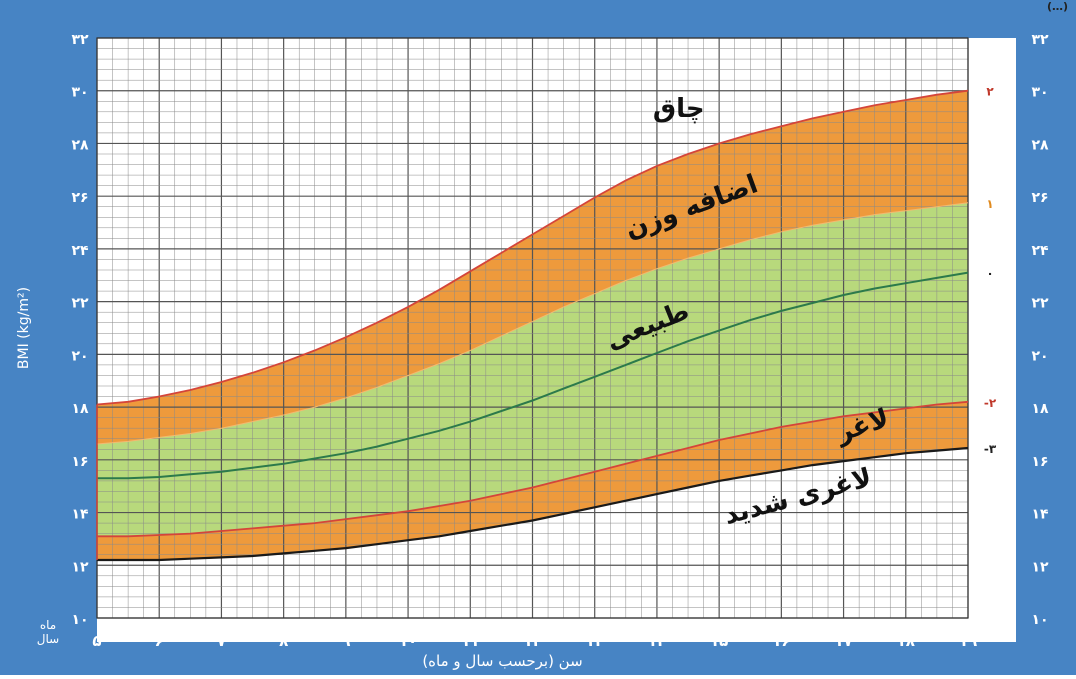  What do you see at coordinates (1040, 145) in the screenshot?
I see `y-tick-label-right: ۲۸` at bounding box center [1040, 145].